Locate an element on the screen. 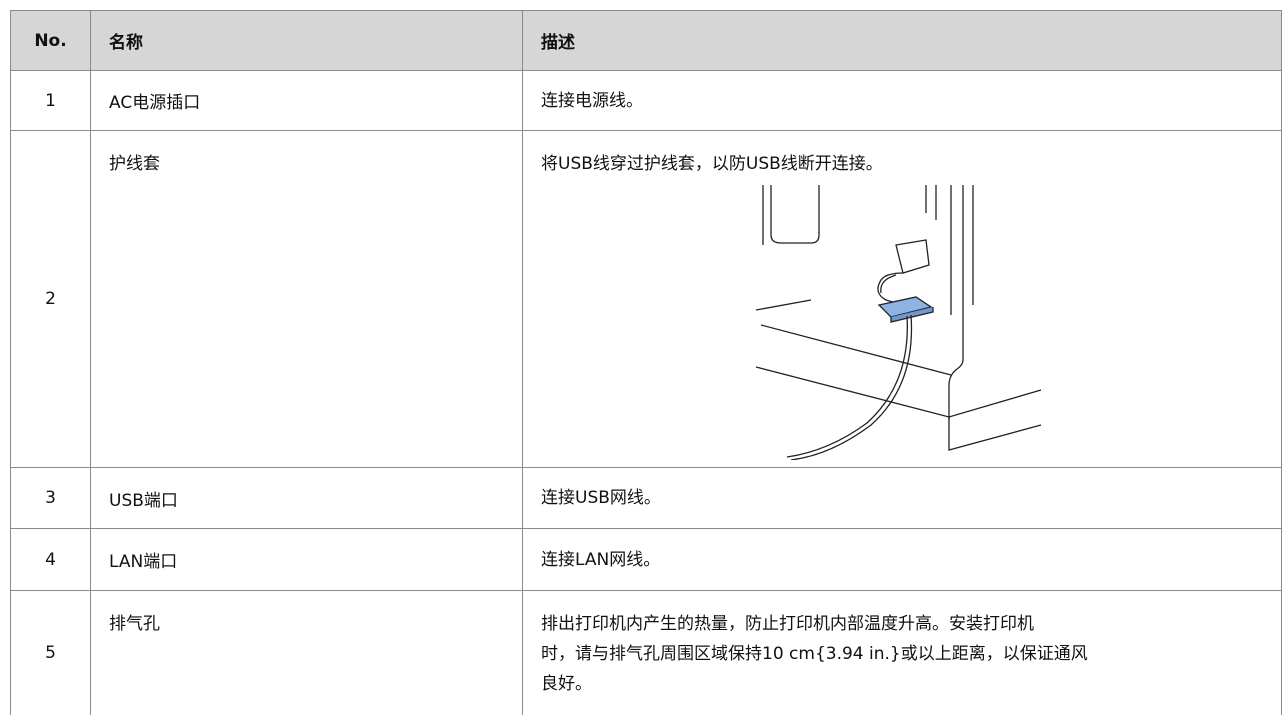  header-row: No. 名称 描述 is located at coordinates (646, 40).